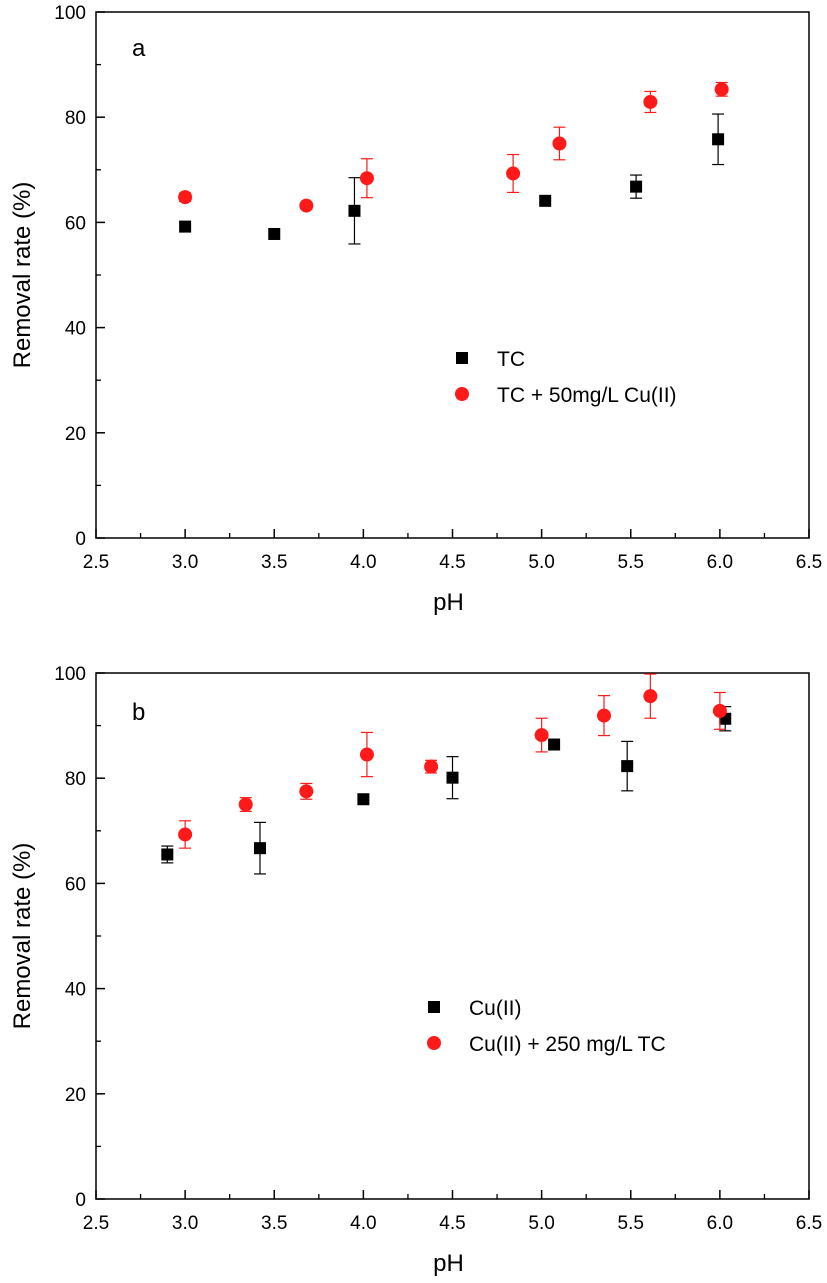 Image resolution: width=827 pixels, height=1283 pixels. I want to click on legend-label: Cu(II), so click(495, 1008).